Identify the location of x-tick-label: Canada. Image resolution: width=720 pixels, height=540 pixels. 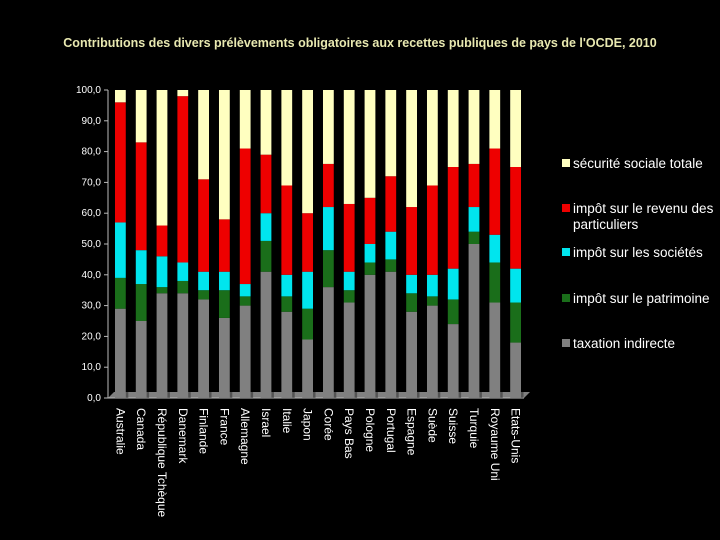
(141, 429).